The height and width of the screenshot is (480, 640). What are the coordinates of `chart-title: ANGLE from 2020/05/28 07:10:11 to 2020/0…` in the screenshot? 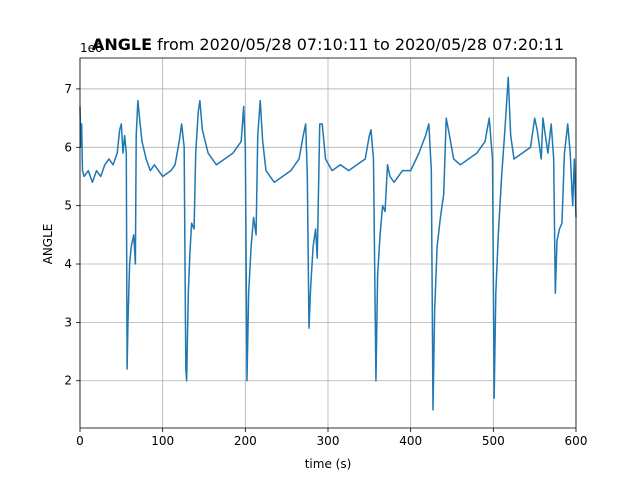 It's located at (328, 44).